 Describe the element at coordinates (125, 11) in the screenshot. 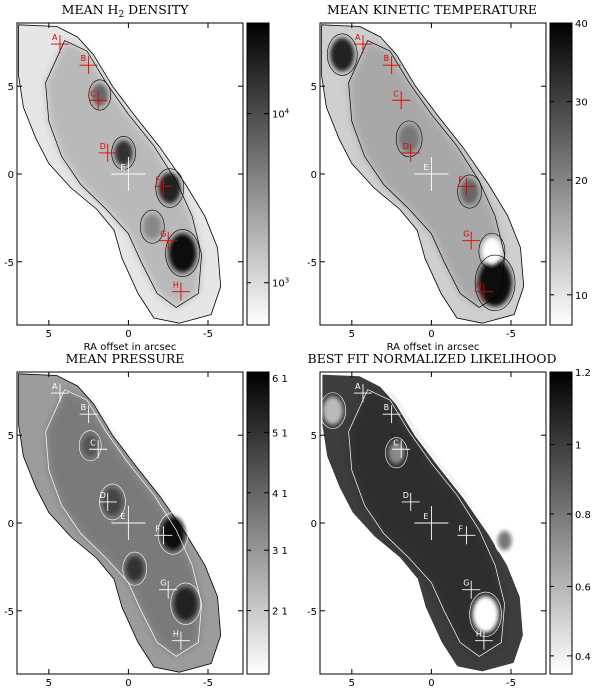

I see `panel-title: MEAN H2 DENSITY` at that location.